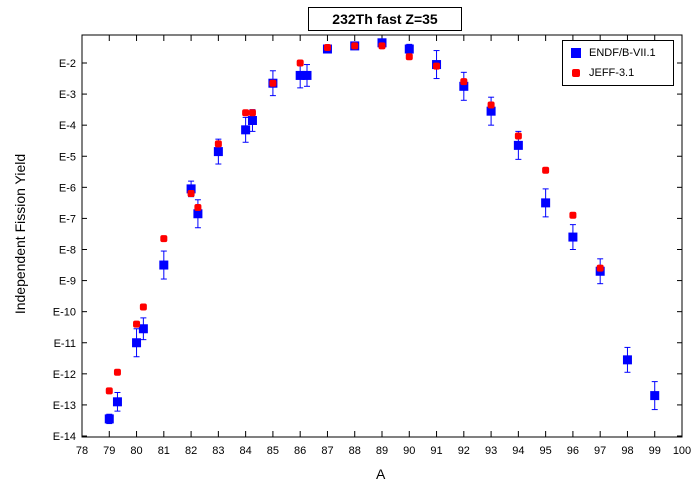 The image size is (700, 500). Describe the element at coordinates (164, 451) in the screenshot. I see `x-tick-label: 81` at that location.